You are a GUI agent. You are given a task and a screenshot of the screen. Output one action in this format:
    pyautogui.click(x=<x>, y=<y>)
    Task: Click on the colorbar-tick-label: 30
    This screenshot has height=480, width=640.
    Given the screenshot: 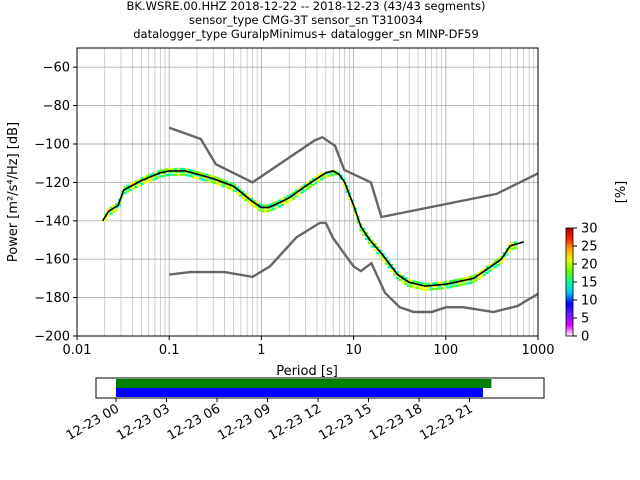 What is the action you would take?
    pyautogui.click(x=589, y=229)
    